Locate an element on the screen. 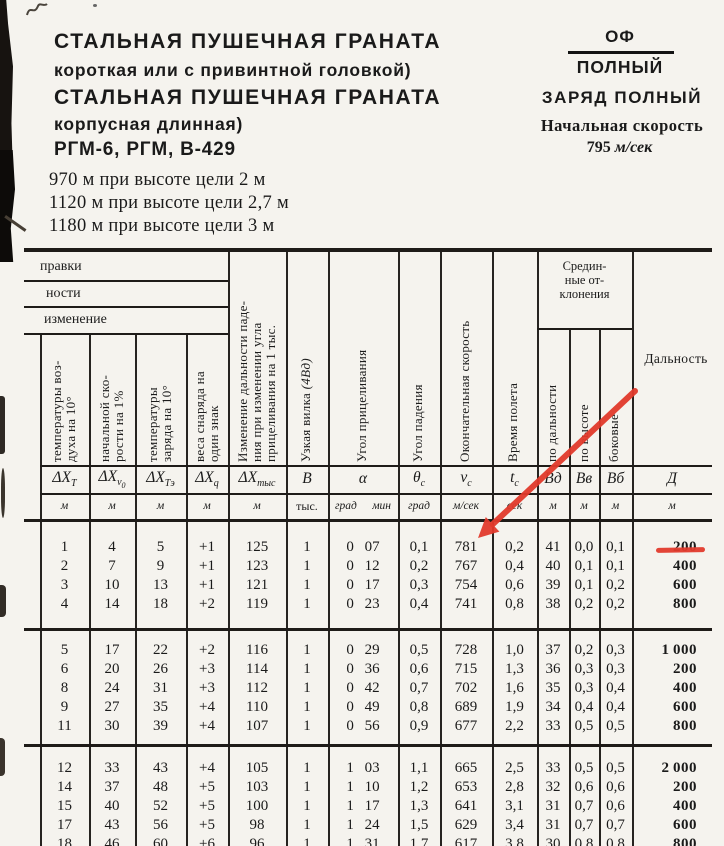 The width and height of the screenshot is (724, 846). cell-vv: 0,7 is located at coordinates (584, 825).